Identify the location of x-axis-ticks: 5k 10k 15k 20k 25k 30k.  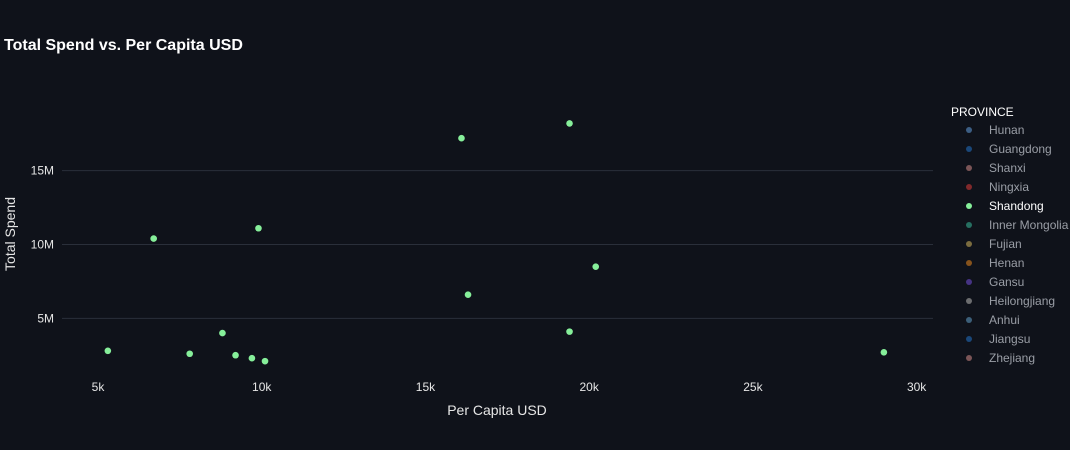
(510, 387).